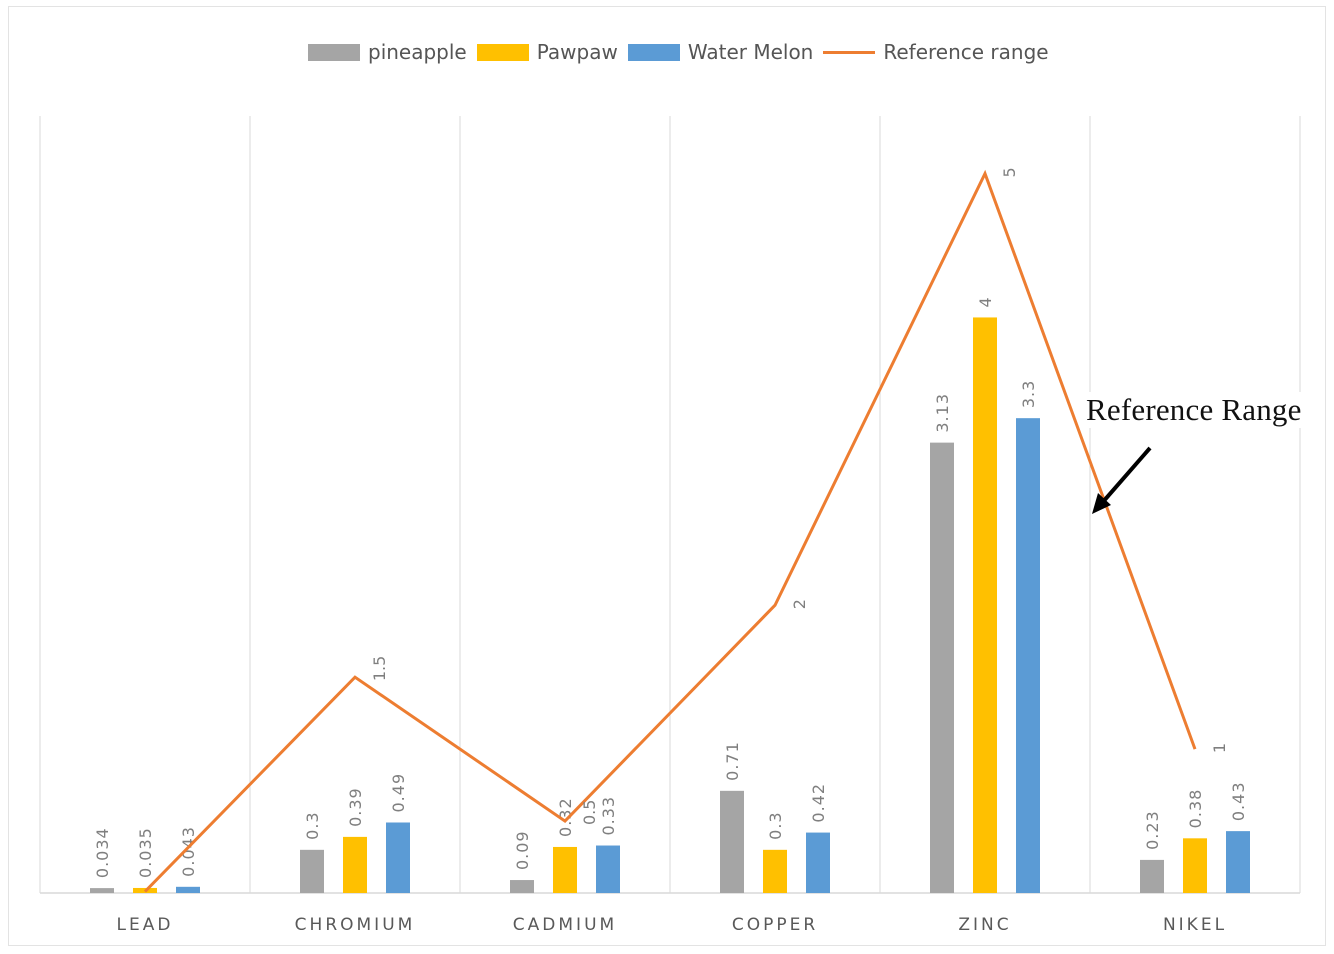 The width and height of the screenshot is (1334, 954). I want to click on data-label-water-melon-copper: 0.42, so click(818, 803).